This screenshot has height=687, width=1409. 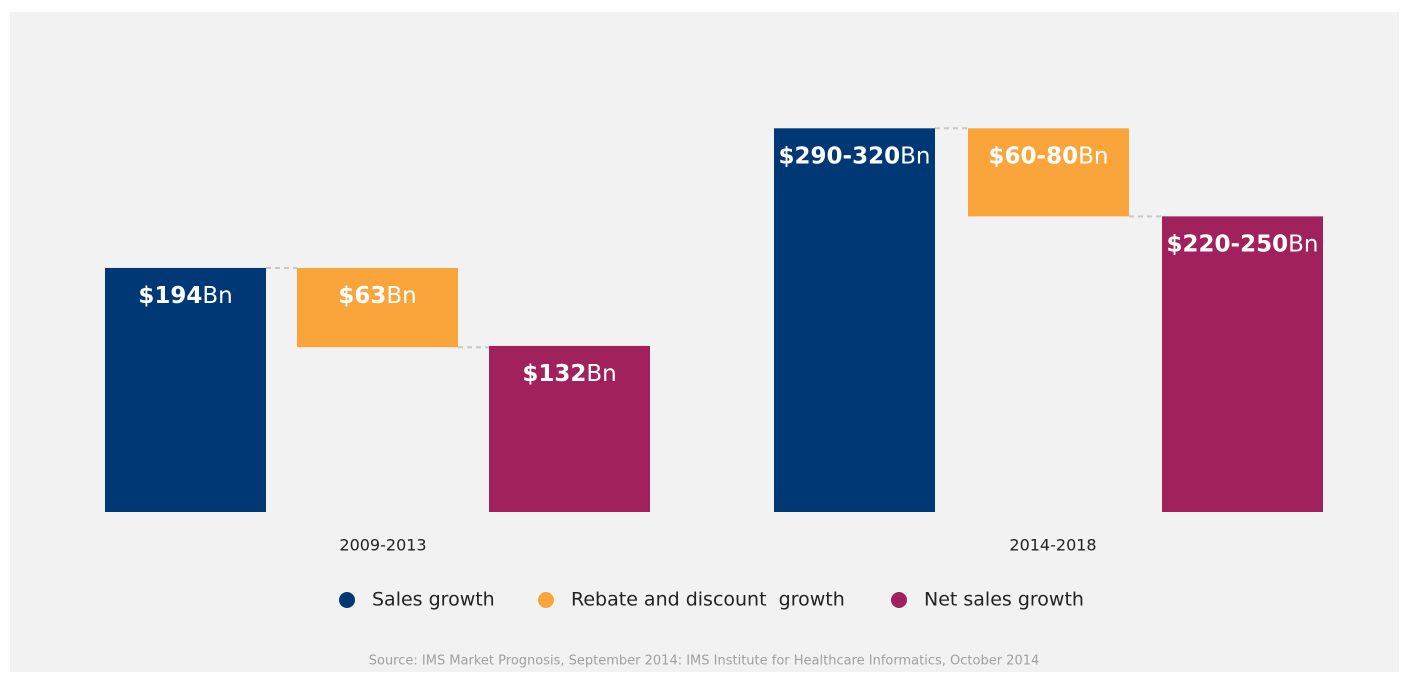 What do you see at coordinates (569, 373) in the screenshot?
I see `value-label: $132Bn` at bounding box center [569, 373].